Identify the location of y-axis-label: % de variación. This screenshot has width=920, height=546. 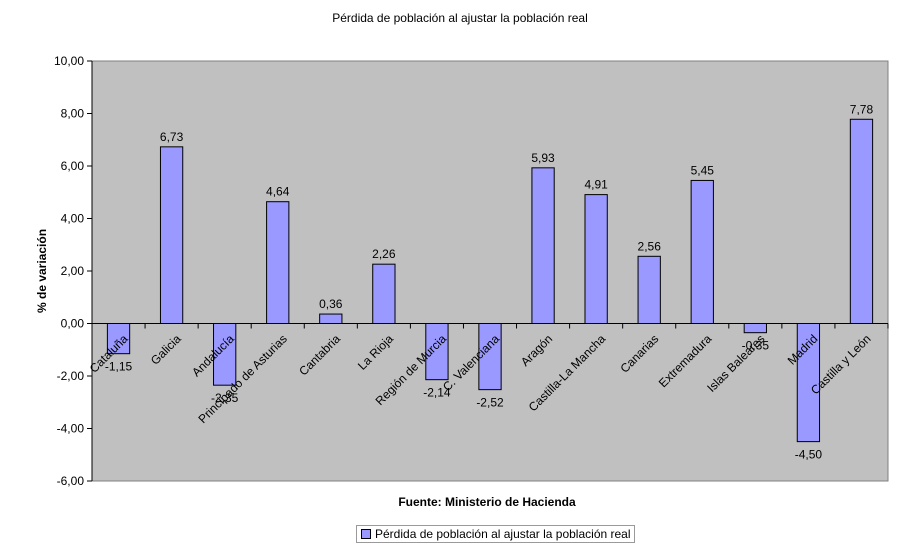
(42, 271).